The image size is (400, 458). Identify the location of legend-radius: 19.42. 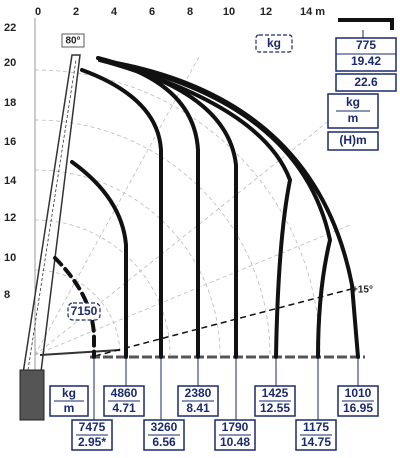
(366, 61).